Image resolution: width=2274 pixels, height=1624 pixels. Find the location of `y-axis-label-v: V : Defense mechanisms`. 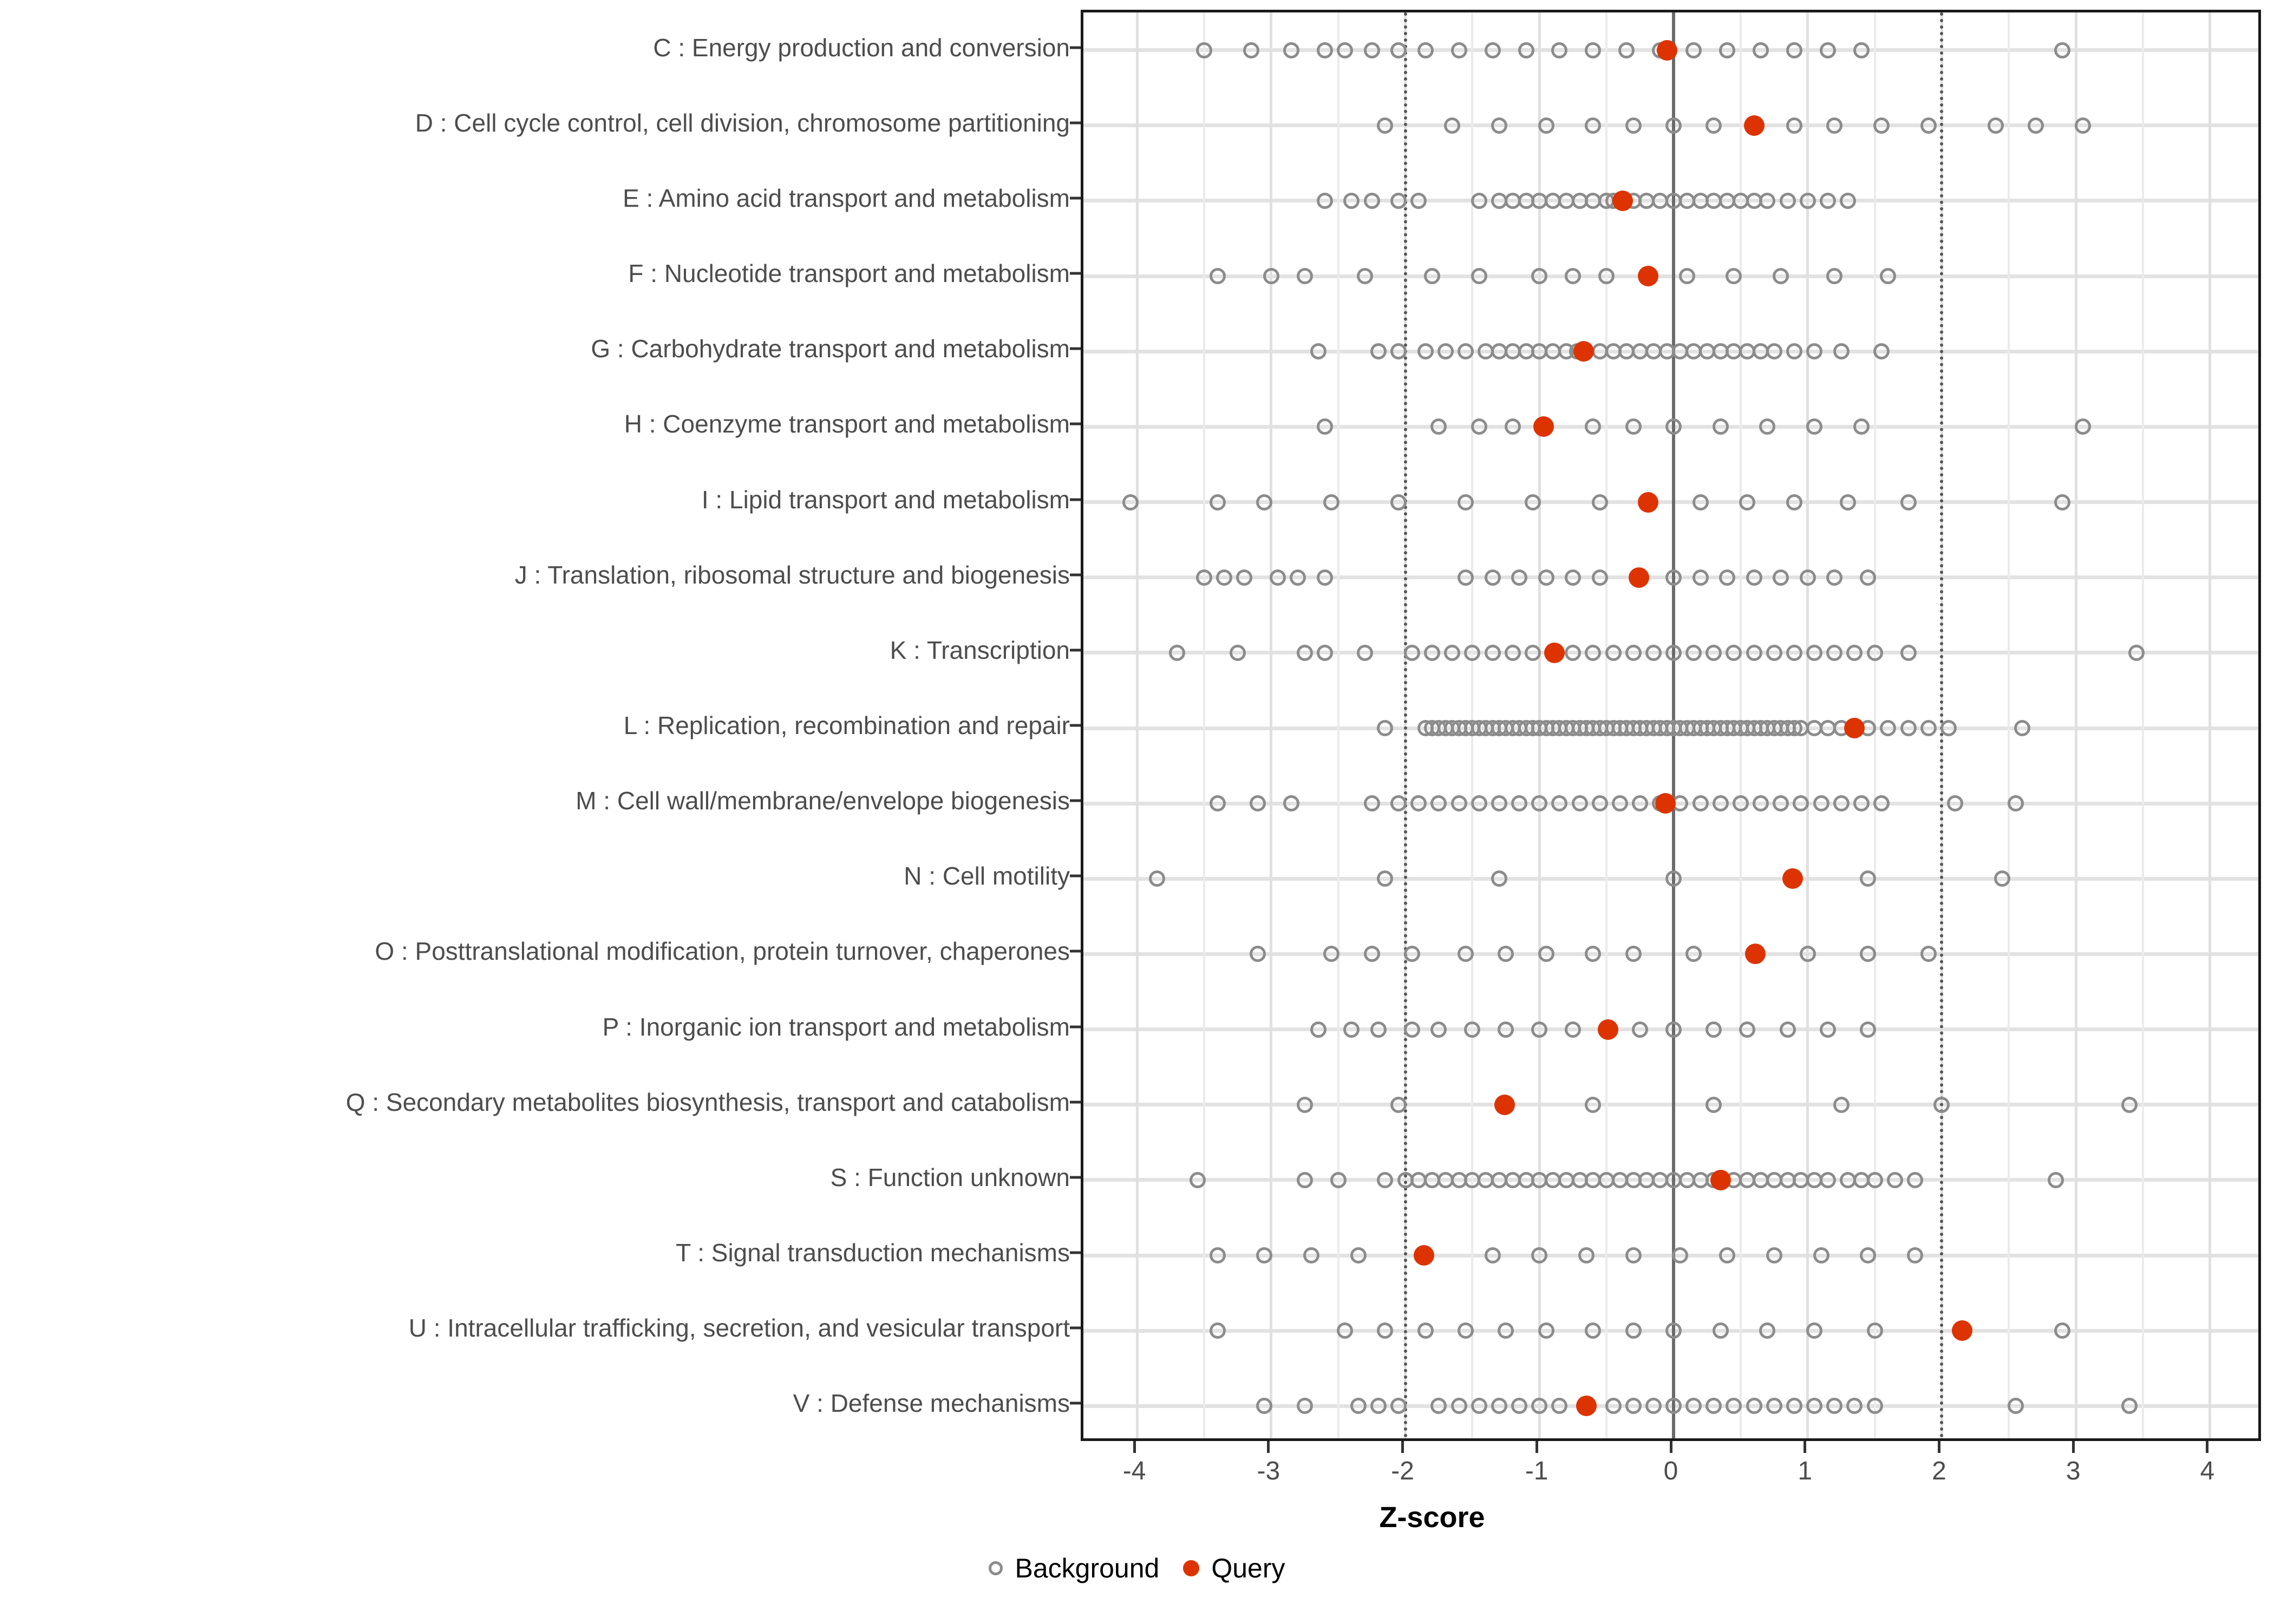

y-axis-label-v: V : Defense mechanisms is located at coordinates (932, 1404).